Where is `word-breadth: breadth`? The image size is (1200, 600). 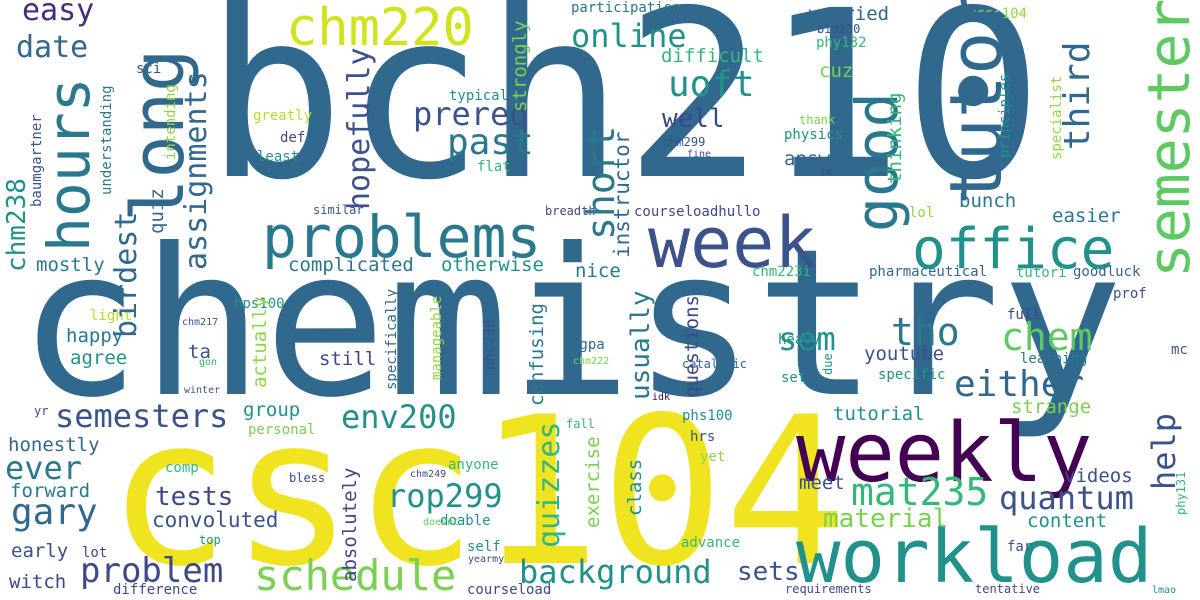
word-breadth: breadth is located at coordinates (570, 211).